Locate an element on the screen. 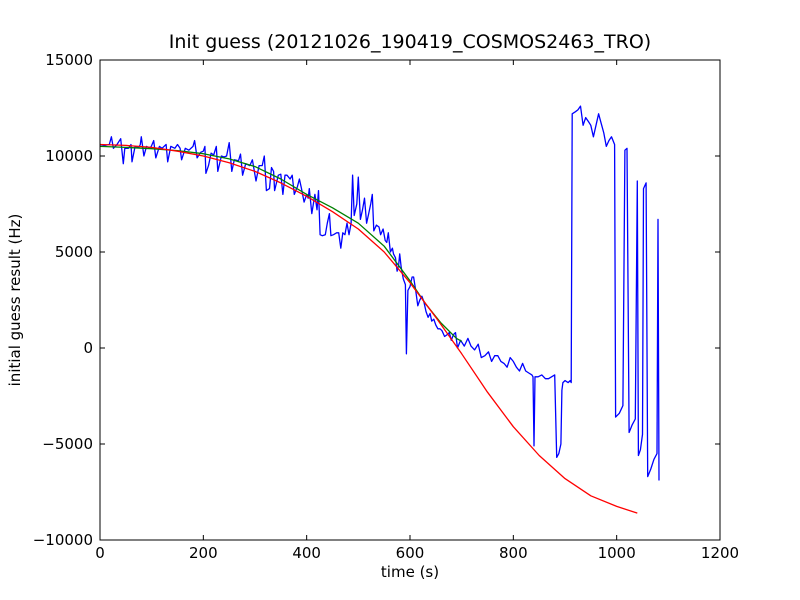 This screenshot has height=600, width=800. y-tick-label: −10000 is located at coordinates (63, 540).